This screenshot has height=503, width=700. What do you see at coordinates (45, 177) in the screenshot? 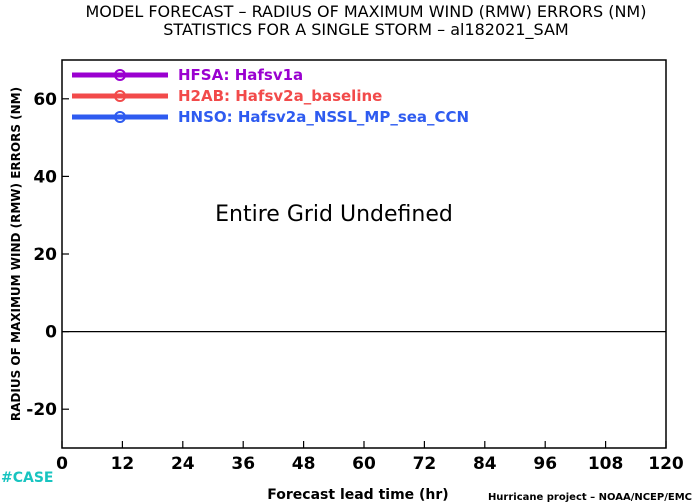
I see `y-tick-label: 40` at bounding box center [45, 177].